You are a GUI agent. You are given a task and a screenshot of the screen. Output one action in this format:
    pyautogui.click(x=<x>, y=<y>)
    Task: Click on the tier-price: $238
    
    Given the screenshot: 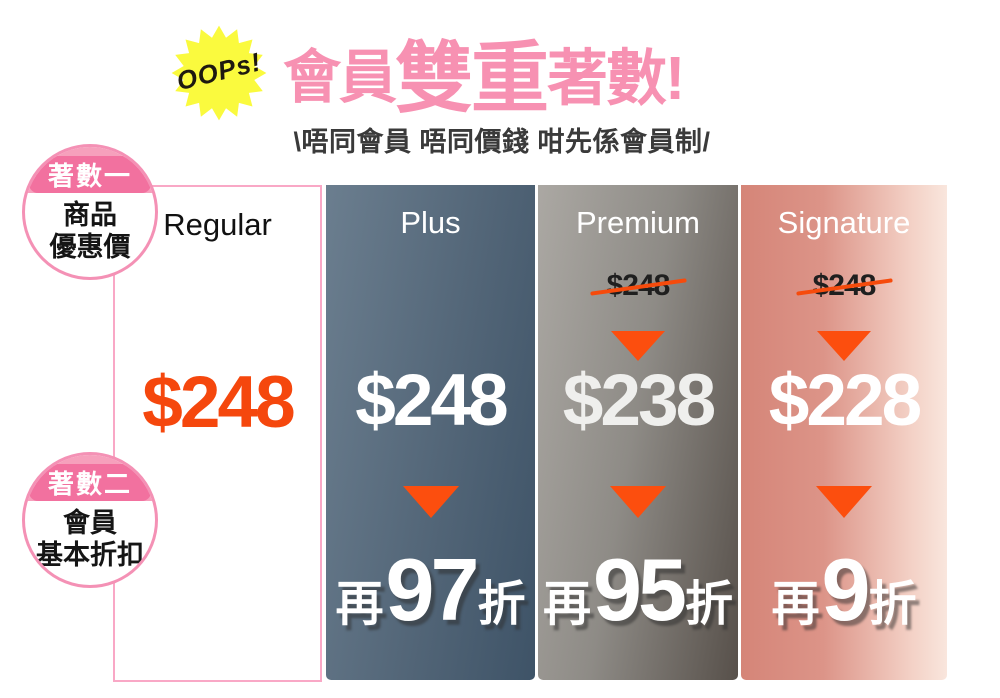 What is the action you would take?
    pyautogui.click(x=639, y=400)
    